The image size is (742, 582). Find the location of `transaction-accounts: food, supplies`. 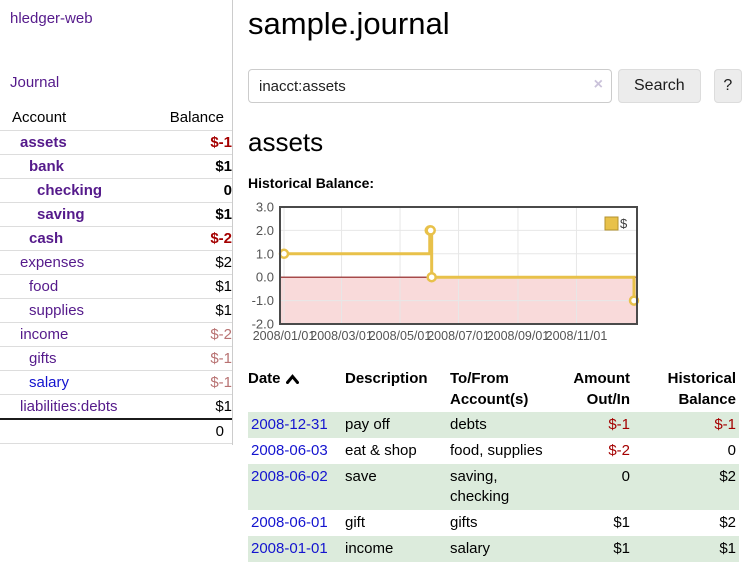

transaction-accounts: food, supplies is located at coordinates (496, 450).